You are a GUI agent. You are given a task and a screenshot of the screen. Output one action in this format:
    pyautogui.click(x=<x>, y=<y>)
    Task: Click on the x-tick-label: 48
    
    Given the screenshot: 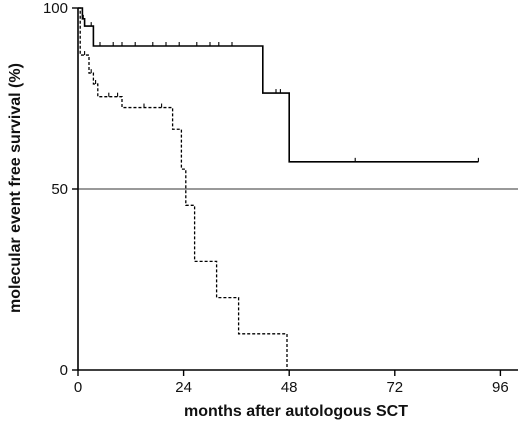 What is the action you would take?
    pyautogui.click(x=289, y=387)
    